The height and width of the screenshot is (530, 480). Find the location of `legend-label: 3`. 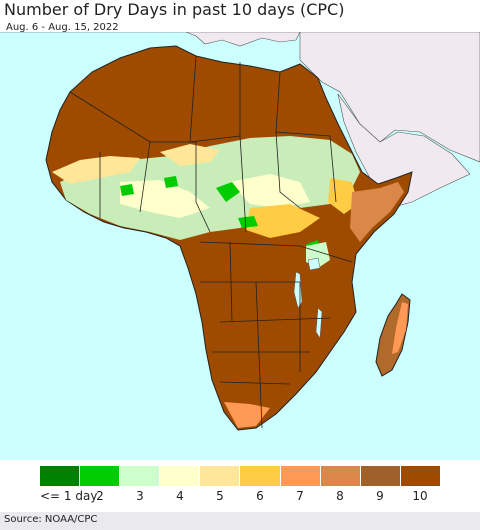

legend-label: 3 is located at coordinates (140, 496).